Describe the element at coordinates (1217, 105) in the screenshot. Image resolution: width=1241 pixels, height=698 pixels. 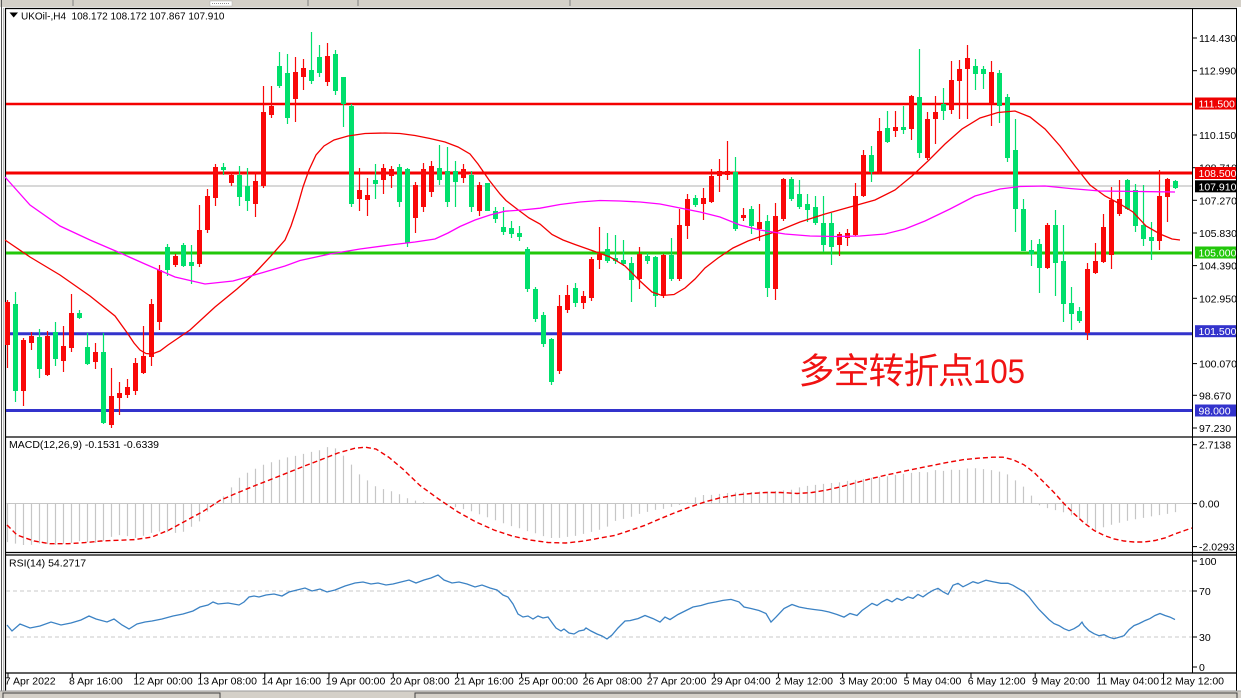
I see `svg-text: 111.500` at that location.